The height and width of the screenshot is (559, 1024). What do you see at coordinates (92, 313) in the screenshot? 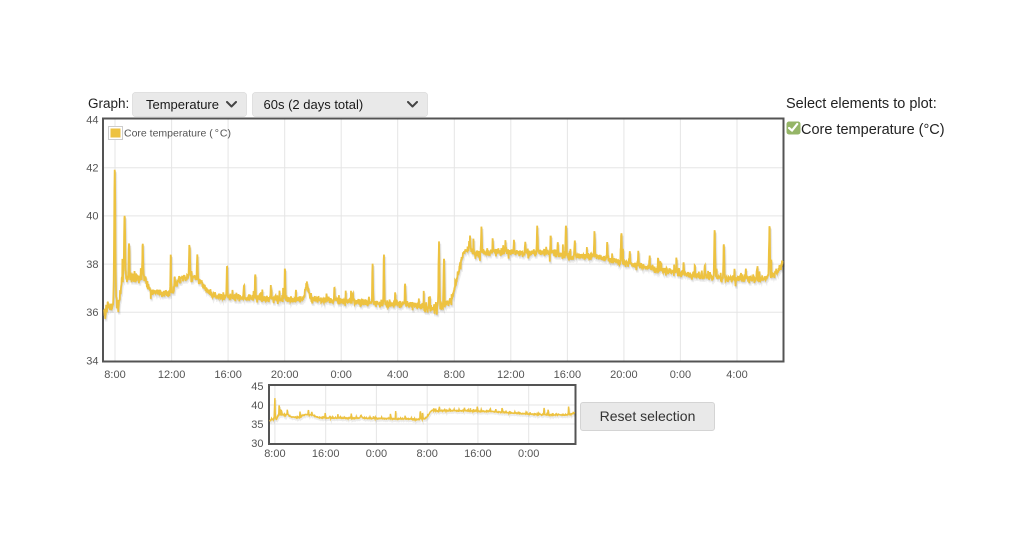
I see `svg-text: 36` at bounding box center [92, 313].